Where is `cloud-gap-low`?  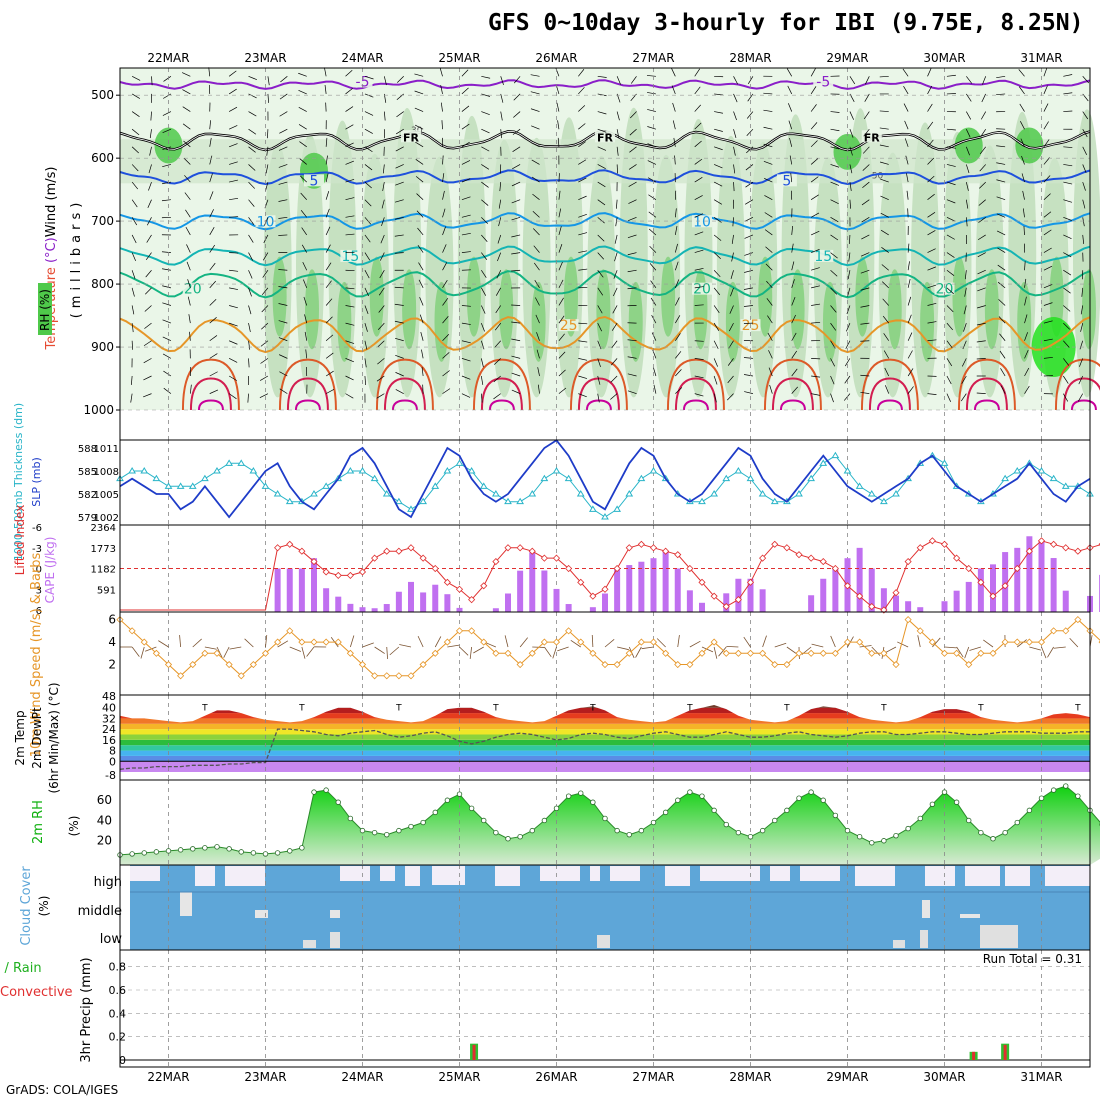
cloud-gap-low is located at coordinates (603, 941).